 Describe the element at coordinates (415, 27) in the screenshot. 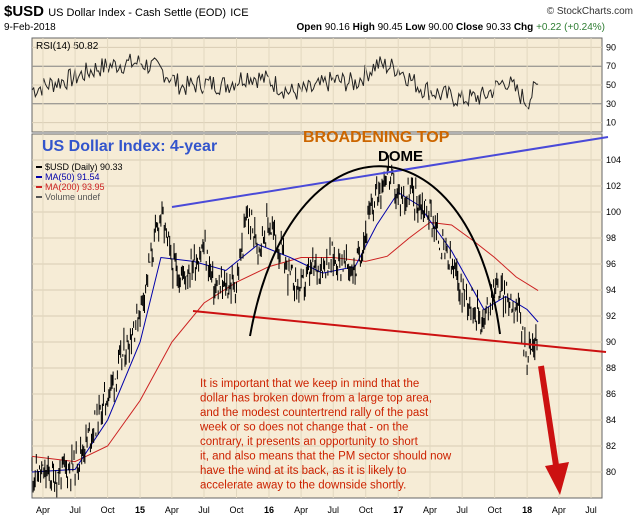

I see `low-label: Low` at that location.